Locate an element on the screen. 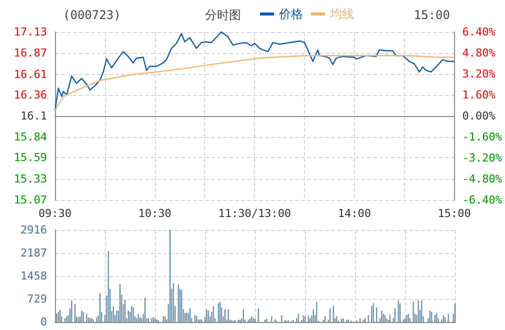 The width and height of the screenshot is (505, 330). chart-title: (000723) is located at coordinates (92, 15).